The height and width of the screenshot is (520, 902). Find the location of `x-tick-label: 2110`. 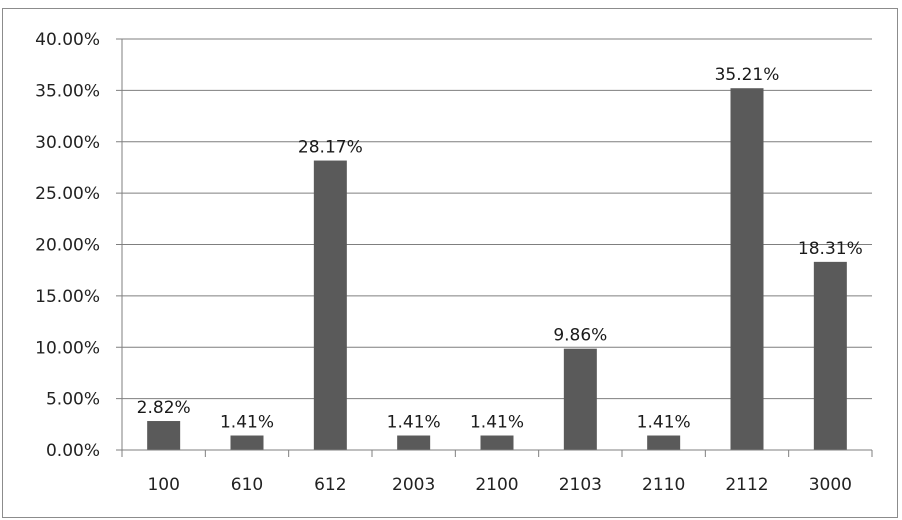

x-tick-label: 2110 is located at coordinates (663, 485).